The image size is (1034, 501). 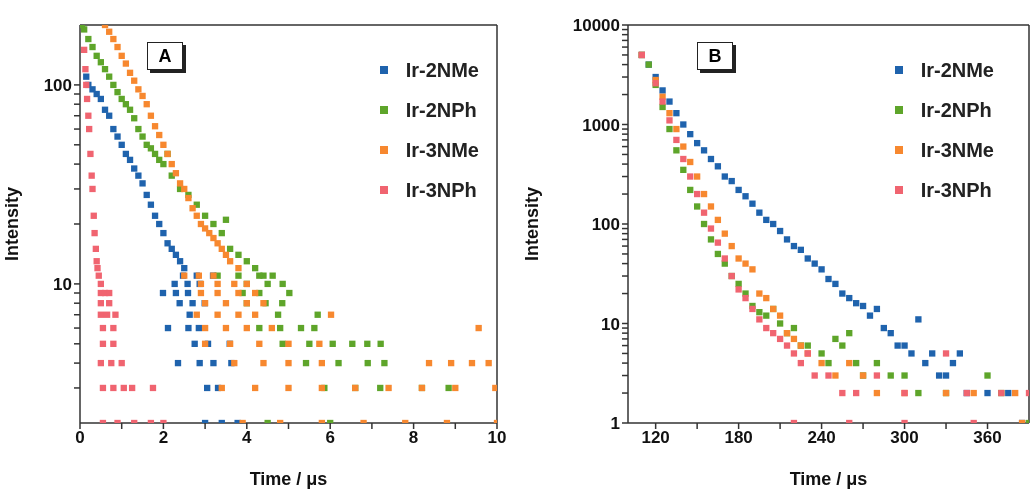 What do you see at coordinates (904, 438) in the screenshot?
I see `x-tick-label: 300` at bounding box center [904, 438].